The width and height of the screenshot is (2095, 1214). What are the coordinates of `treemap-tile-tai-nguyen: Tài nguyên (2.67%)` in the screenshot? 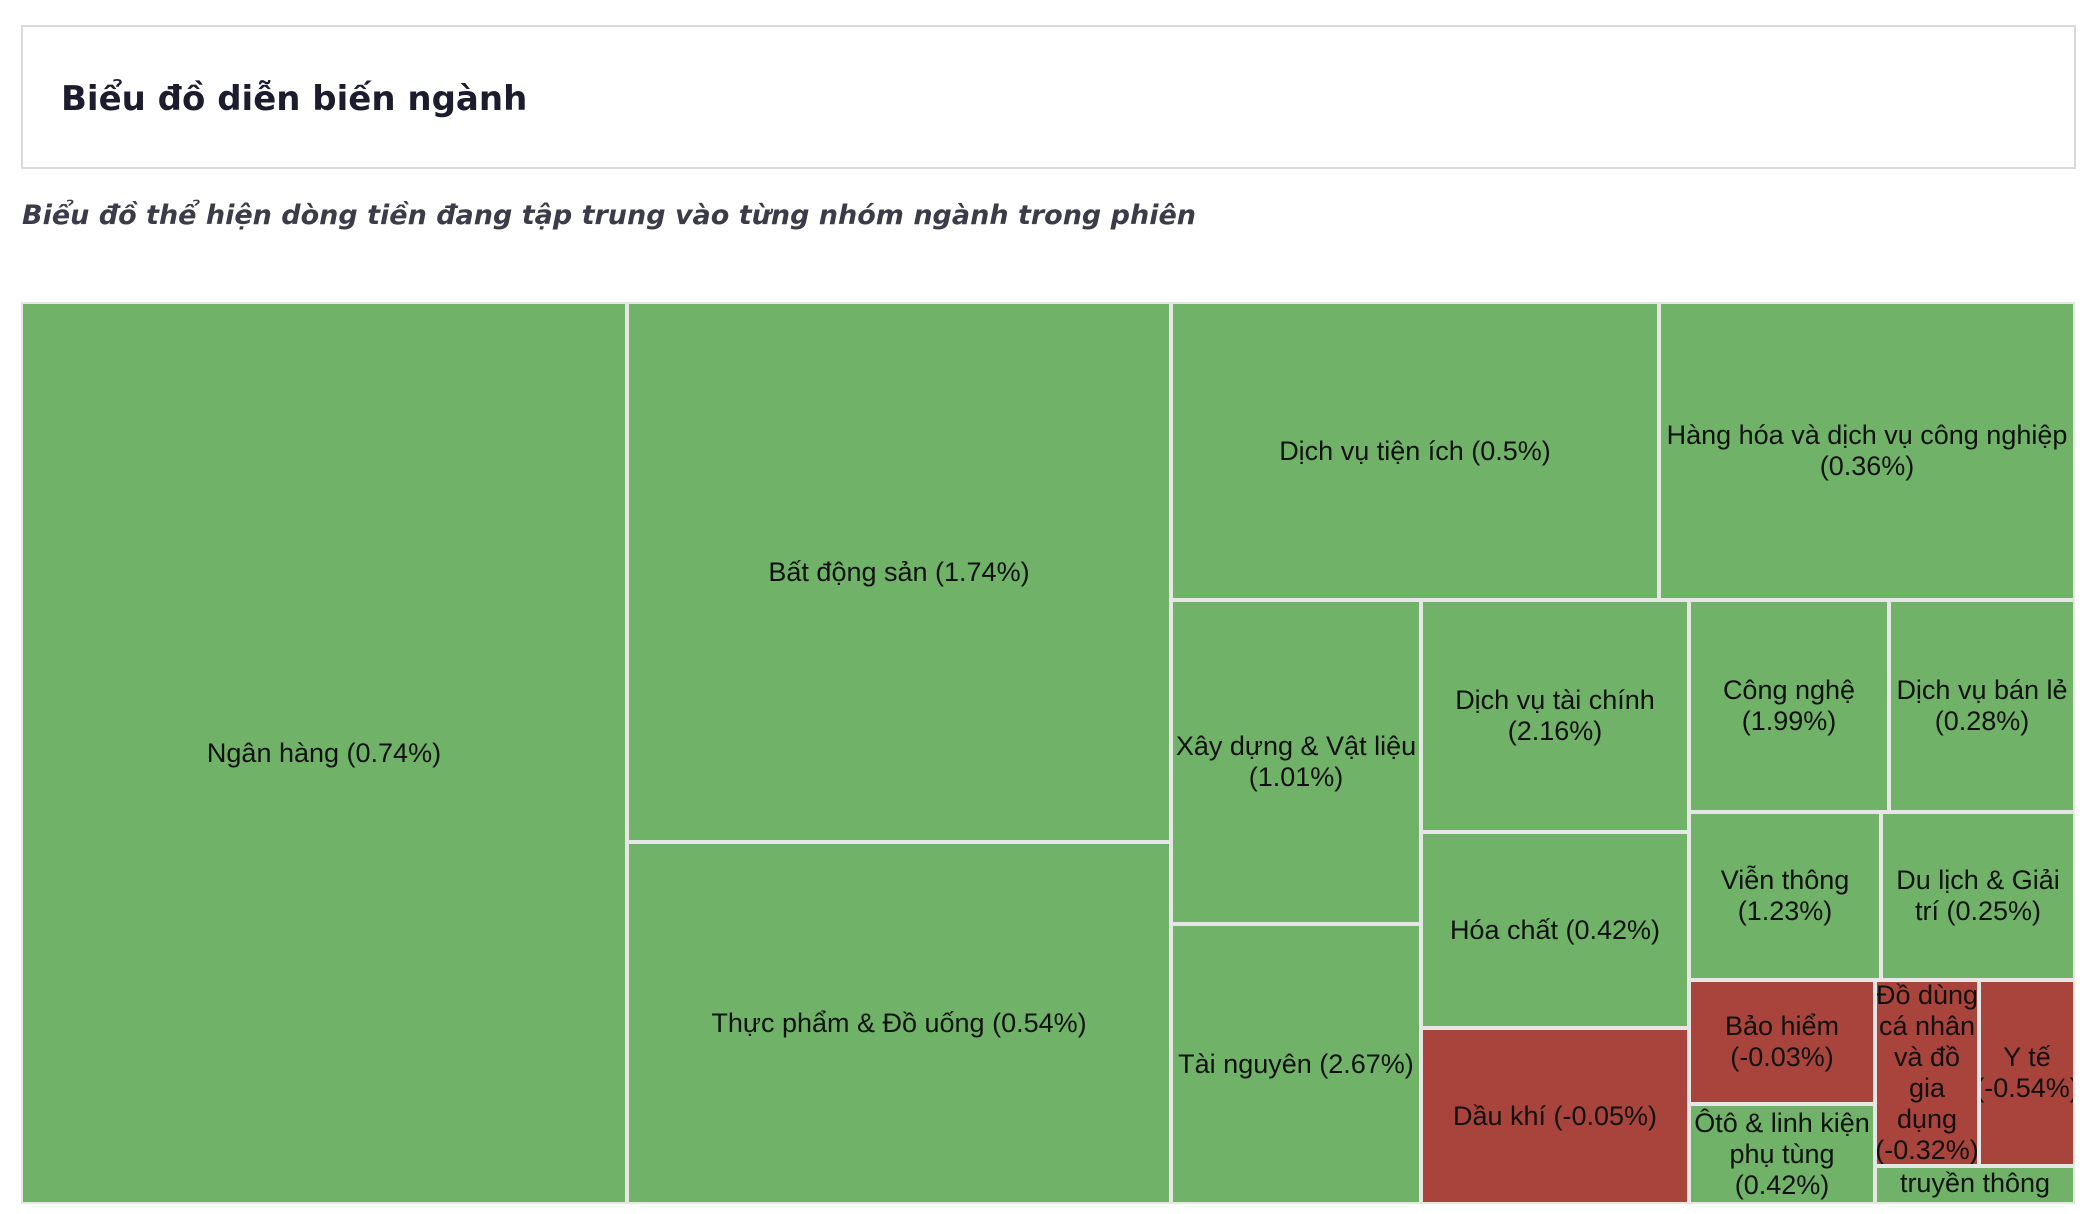 It's located at (1296, 1064).